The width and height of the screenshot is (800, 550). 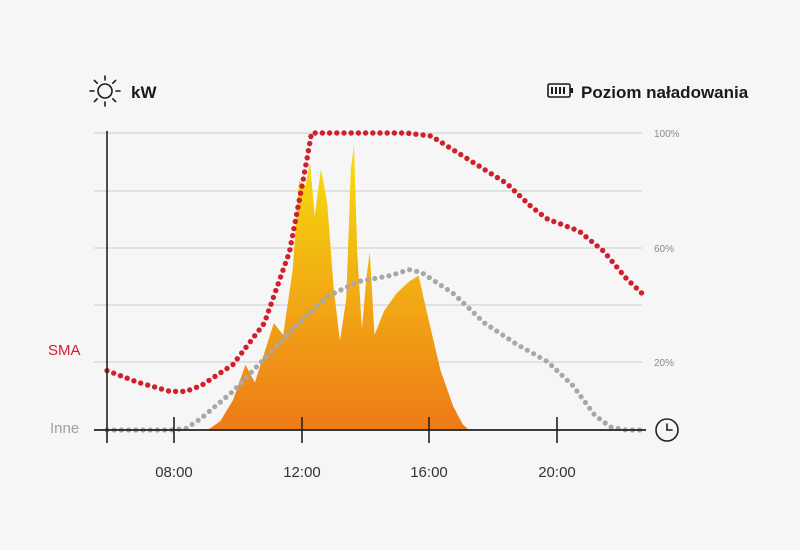 What do you see at coordinates (667, 430) in the screenshot?
I see `clock-icon` at bounding box center [667, 430].